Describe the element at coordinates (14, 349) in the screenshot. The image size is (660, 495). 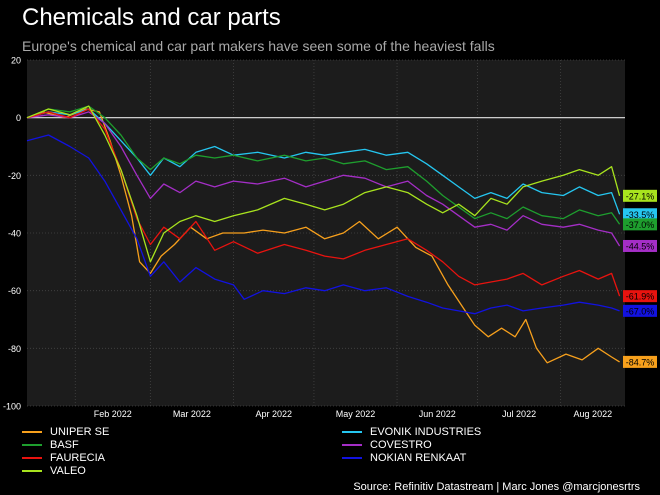
I see `y-tick-label: -80` at that location.